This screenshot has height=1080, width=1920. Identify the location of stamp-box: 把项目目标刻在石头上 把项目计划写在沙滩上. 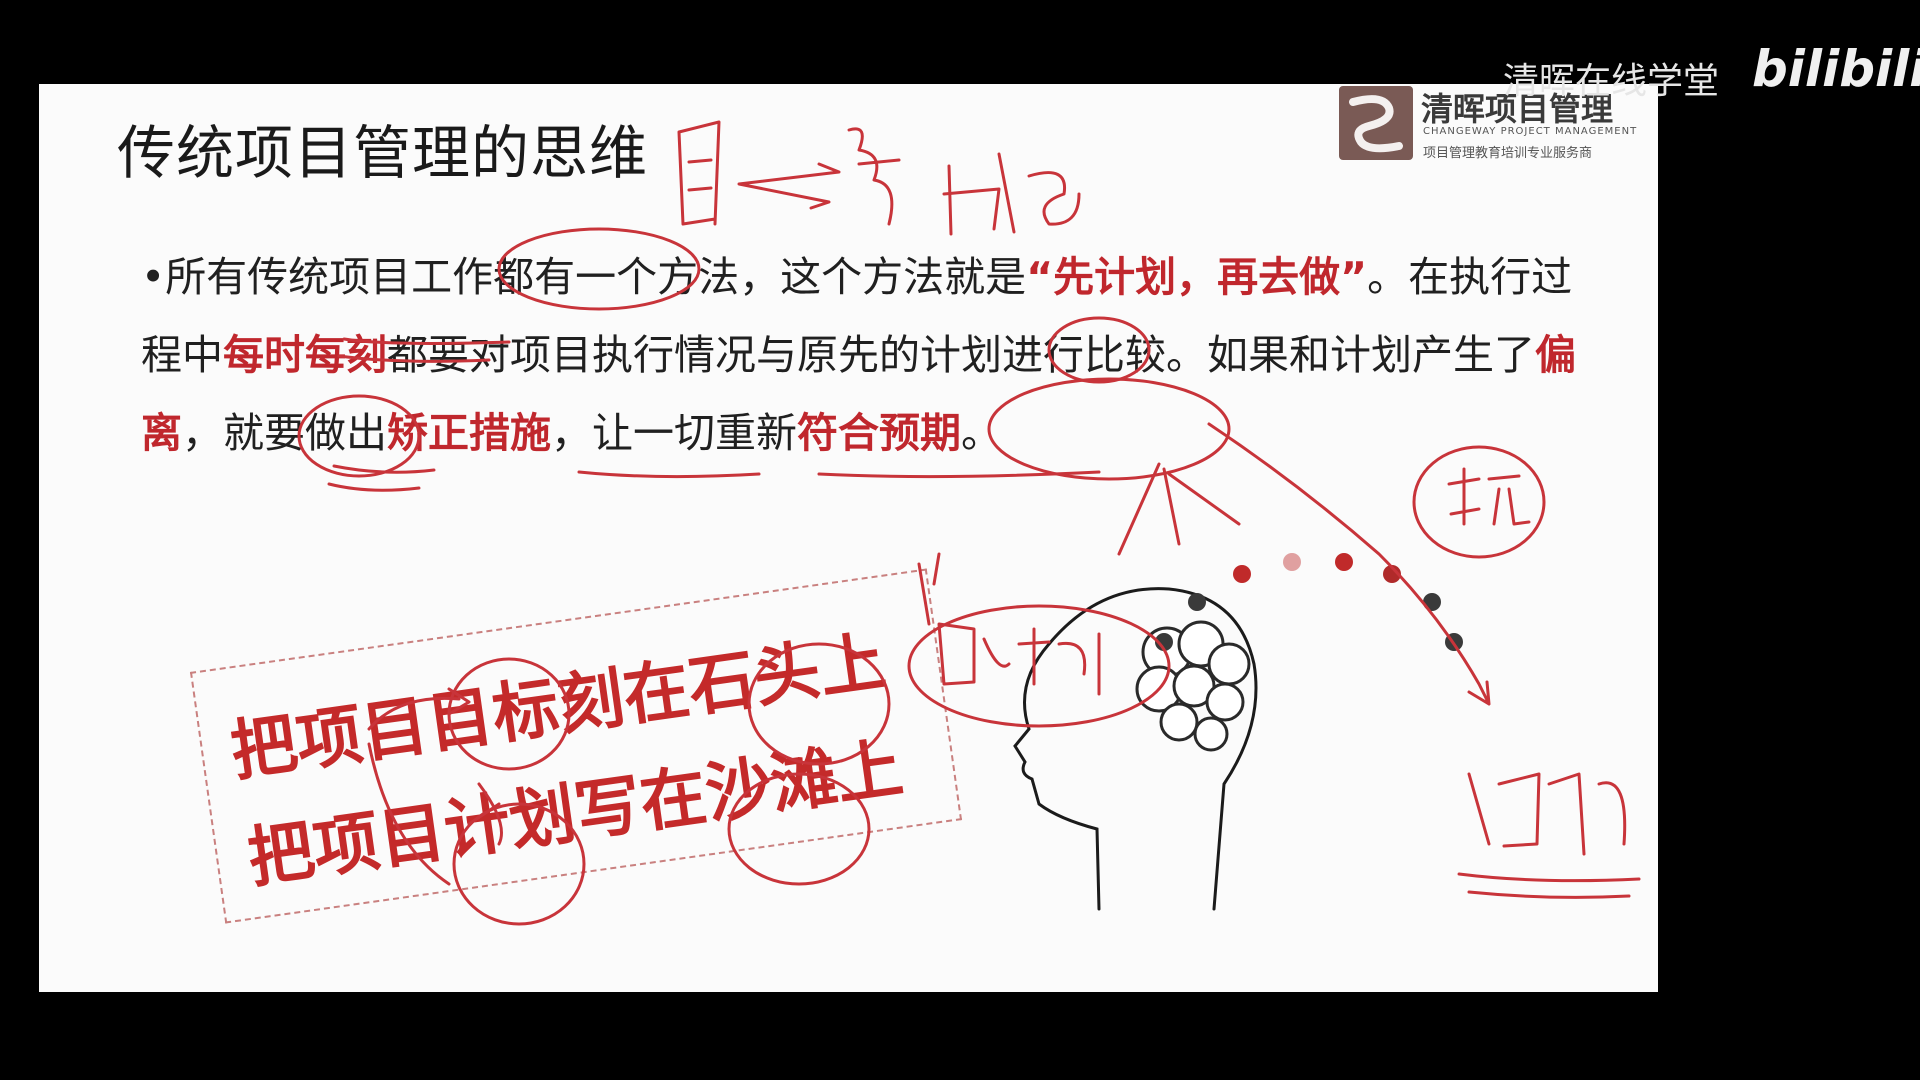
(576, 746).